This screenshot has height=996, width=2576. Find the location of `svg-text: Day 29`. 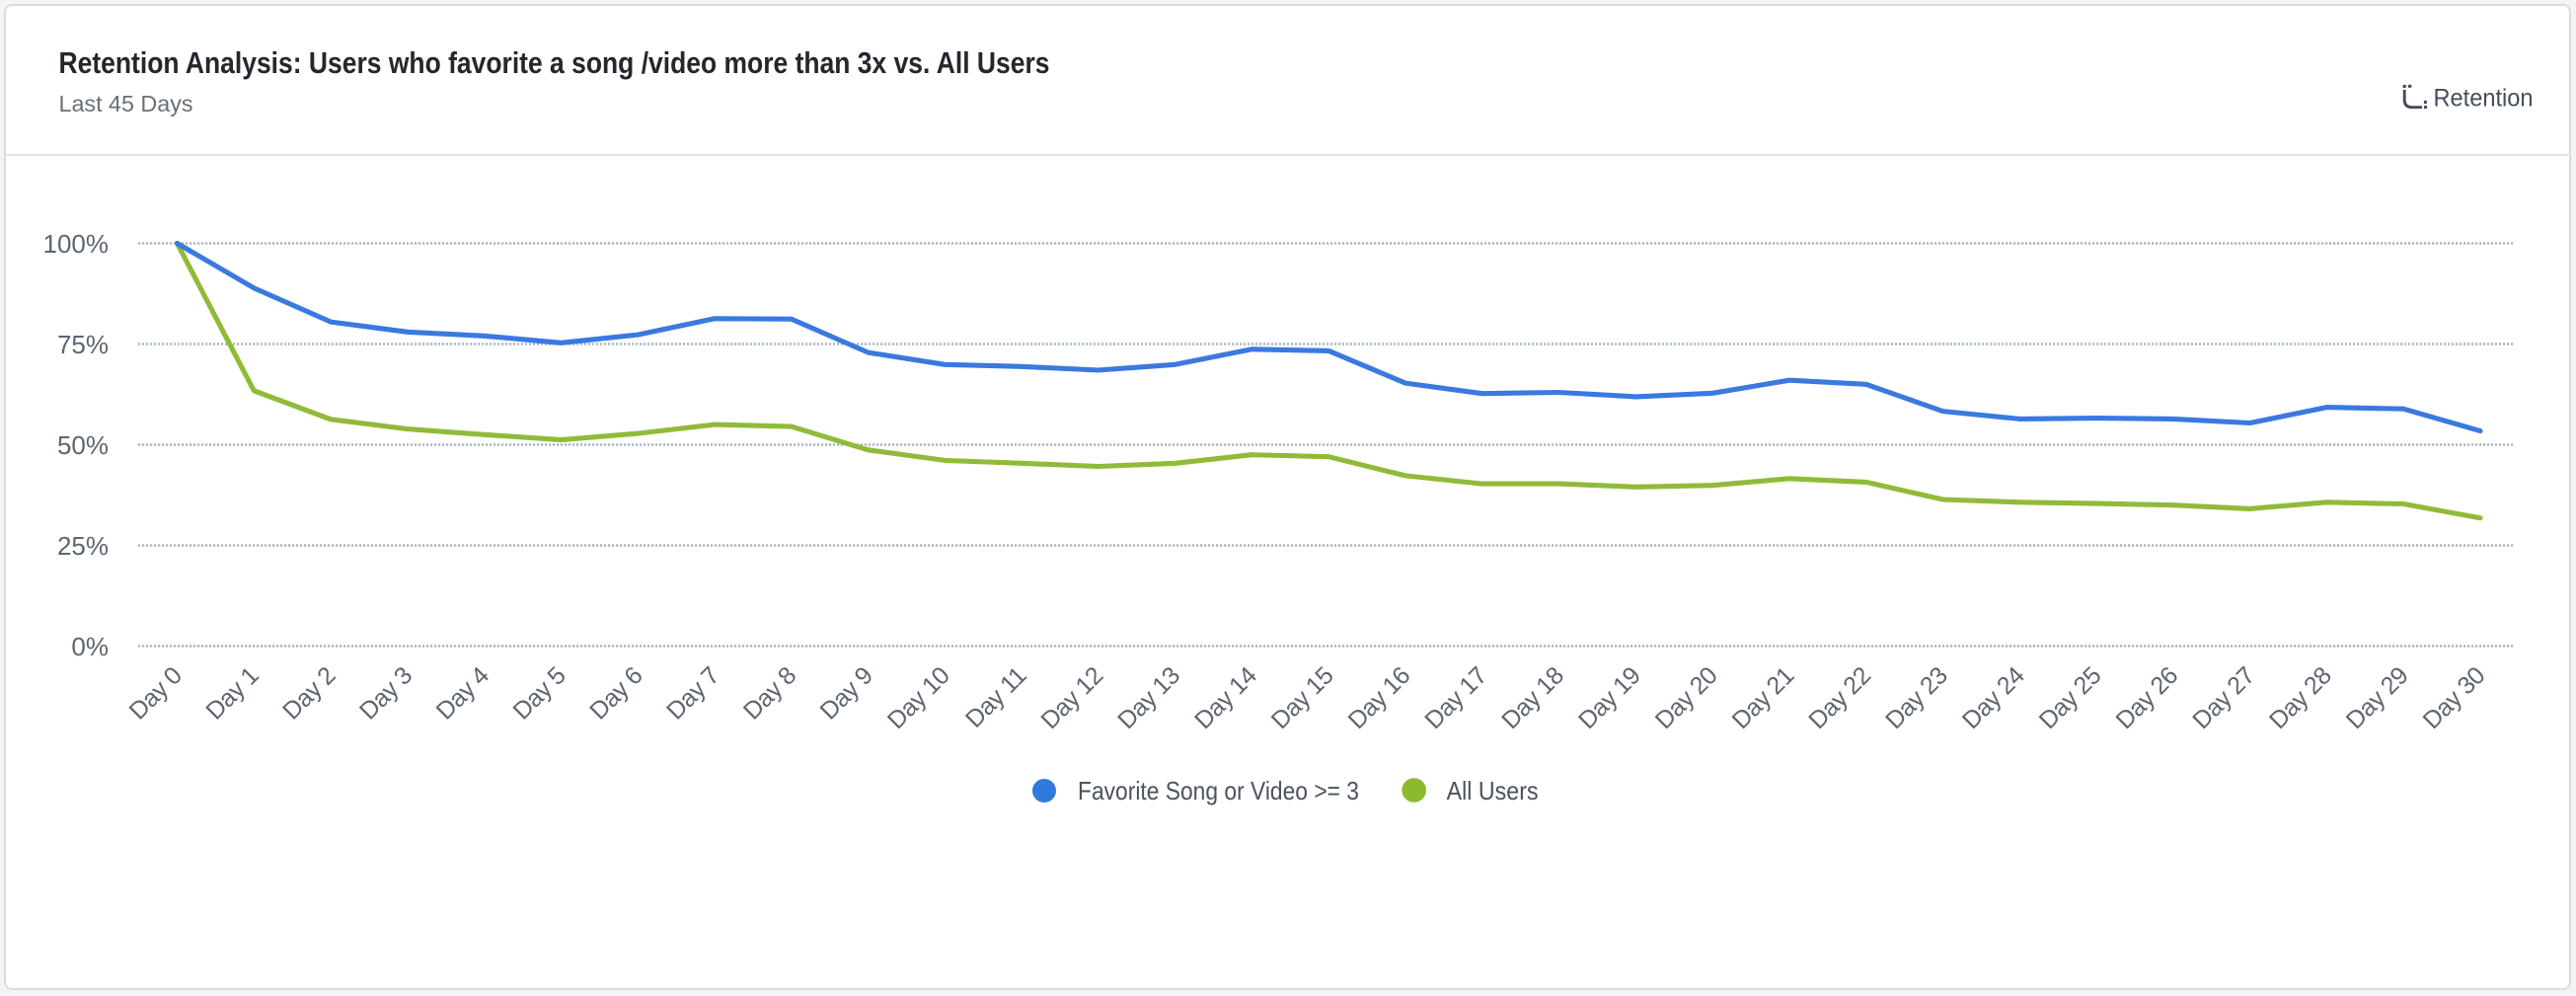

svg-text: Day 29 is located at coordinates (2377, 697).